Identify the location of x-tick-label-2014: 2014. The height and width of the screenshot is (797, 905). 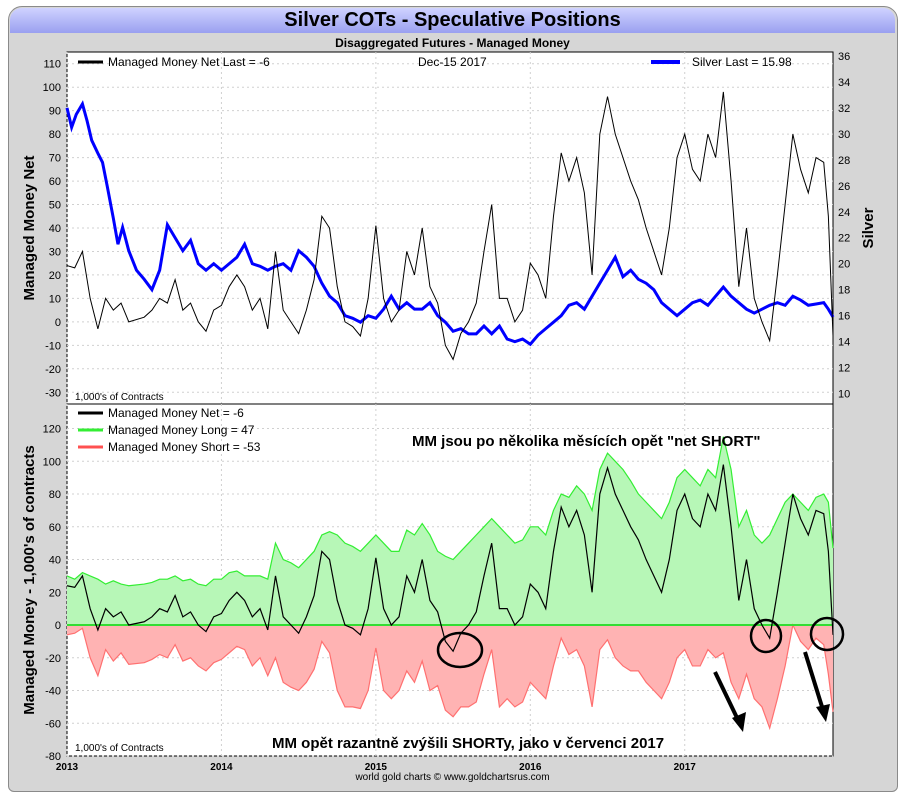
(221, 767).